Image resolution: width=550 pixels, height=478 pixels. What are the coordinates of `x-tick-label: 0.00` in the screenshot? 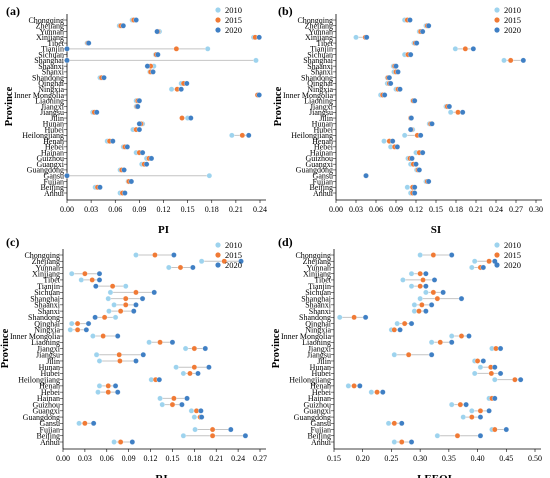 It's located at (63, 458).